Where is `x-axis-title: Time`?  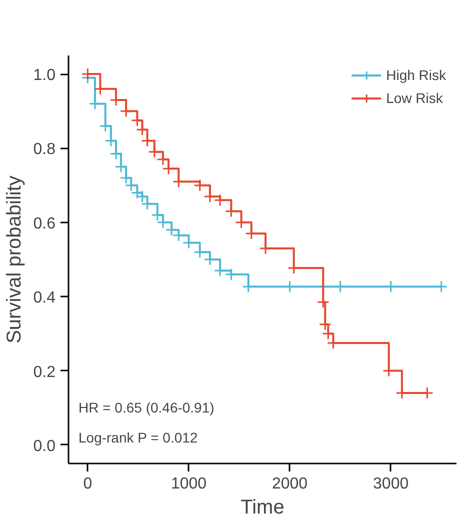 x-axis-title: Time is located at coordinates (262, 507).